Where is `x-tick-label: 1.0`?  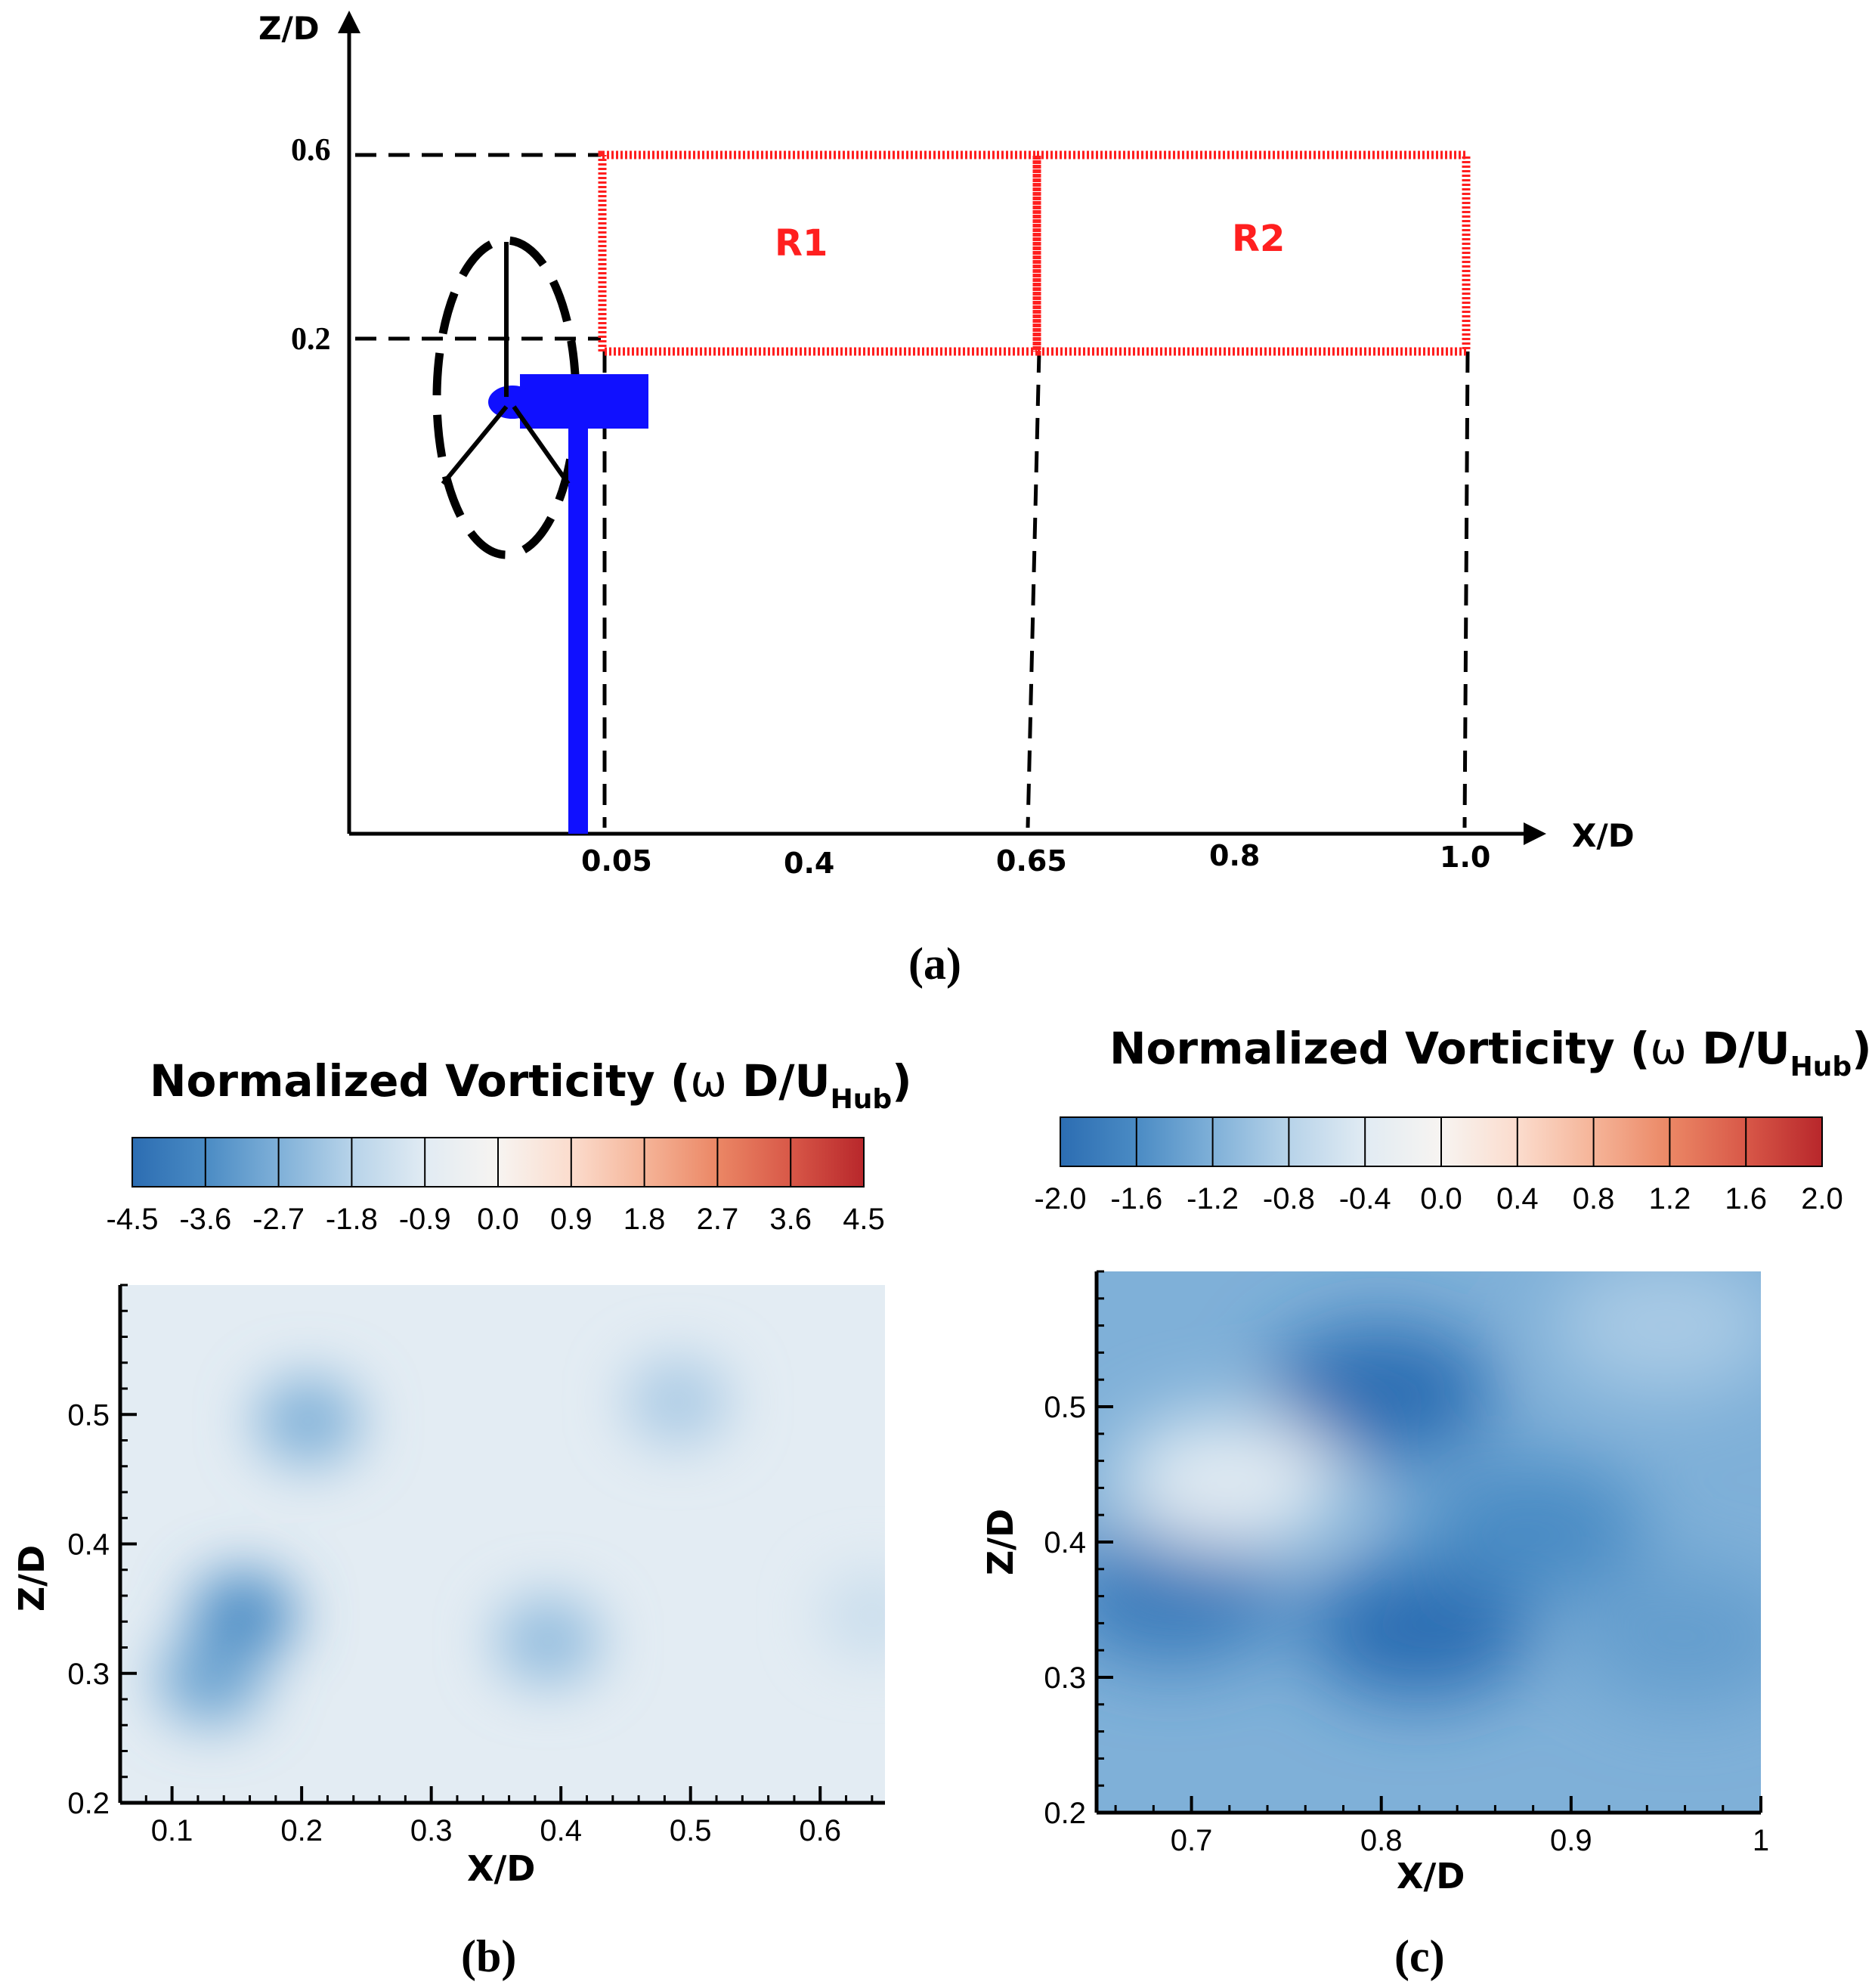 x-tick-label: 1.0 is located at coordinates (1465, 857).